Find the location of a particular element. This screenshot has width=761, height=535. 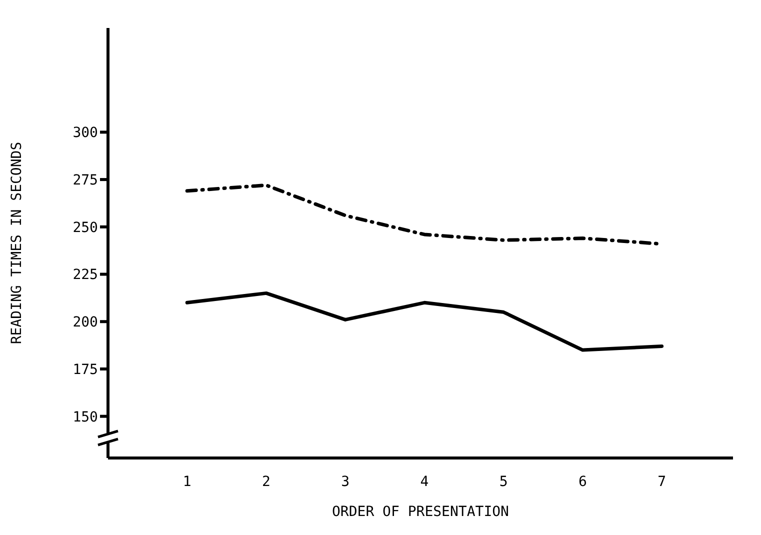

x-axis-title: ORDER OF PRESENTATION is located at coordinates (421, 512).